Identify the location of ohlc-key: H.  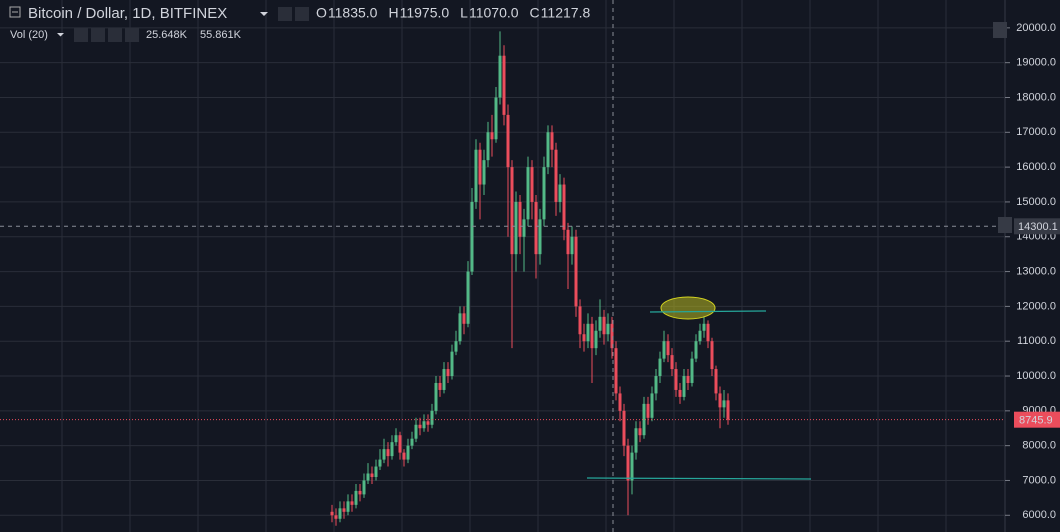
(393, 13).